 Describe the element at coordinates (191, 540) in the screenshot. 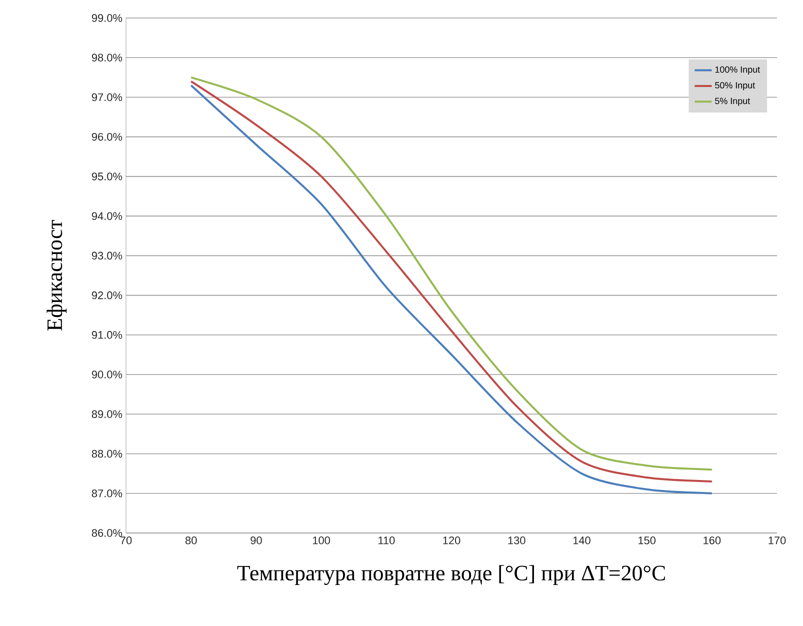

I see `x-tick-label: 80` at that location.